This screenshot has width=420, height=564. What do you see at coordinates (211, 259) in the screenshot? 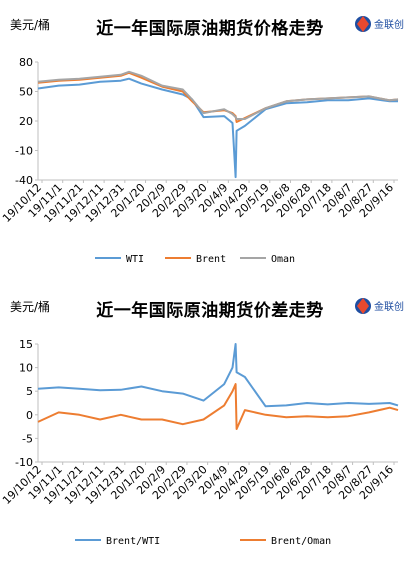
I see `legend-label-brent: Brent` at bounding box center [211, 259].